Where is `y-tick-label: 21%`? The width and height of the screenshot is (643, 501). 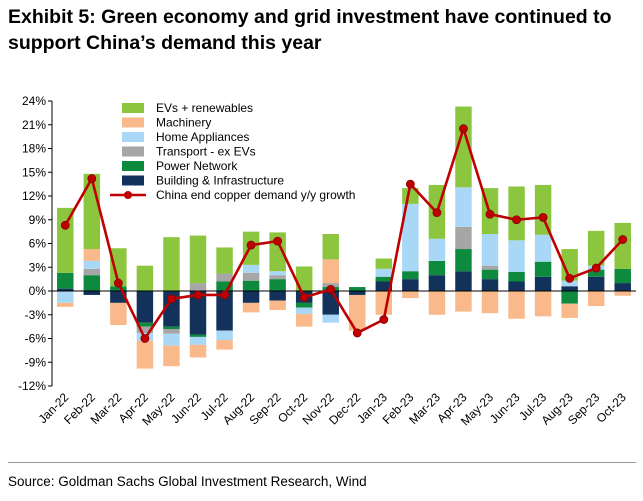
y-tick-label: 21% is located at coordinates (34, 125).